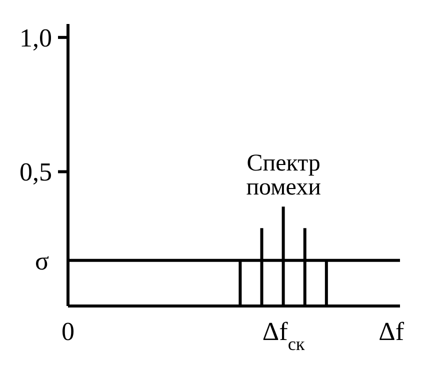 Image resolution: width=434 pixels, height=368 pixels. Describe the element at coordinates (42, 261) in the screenshot. I see `ref-line-label: σ` at that location.